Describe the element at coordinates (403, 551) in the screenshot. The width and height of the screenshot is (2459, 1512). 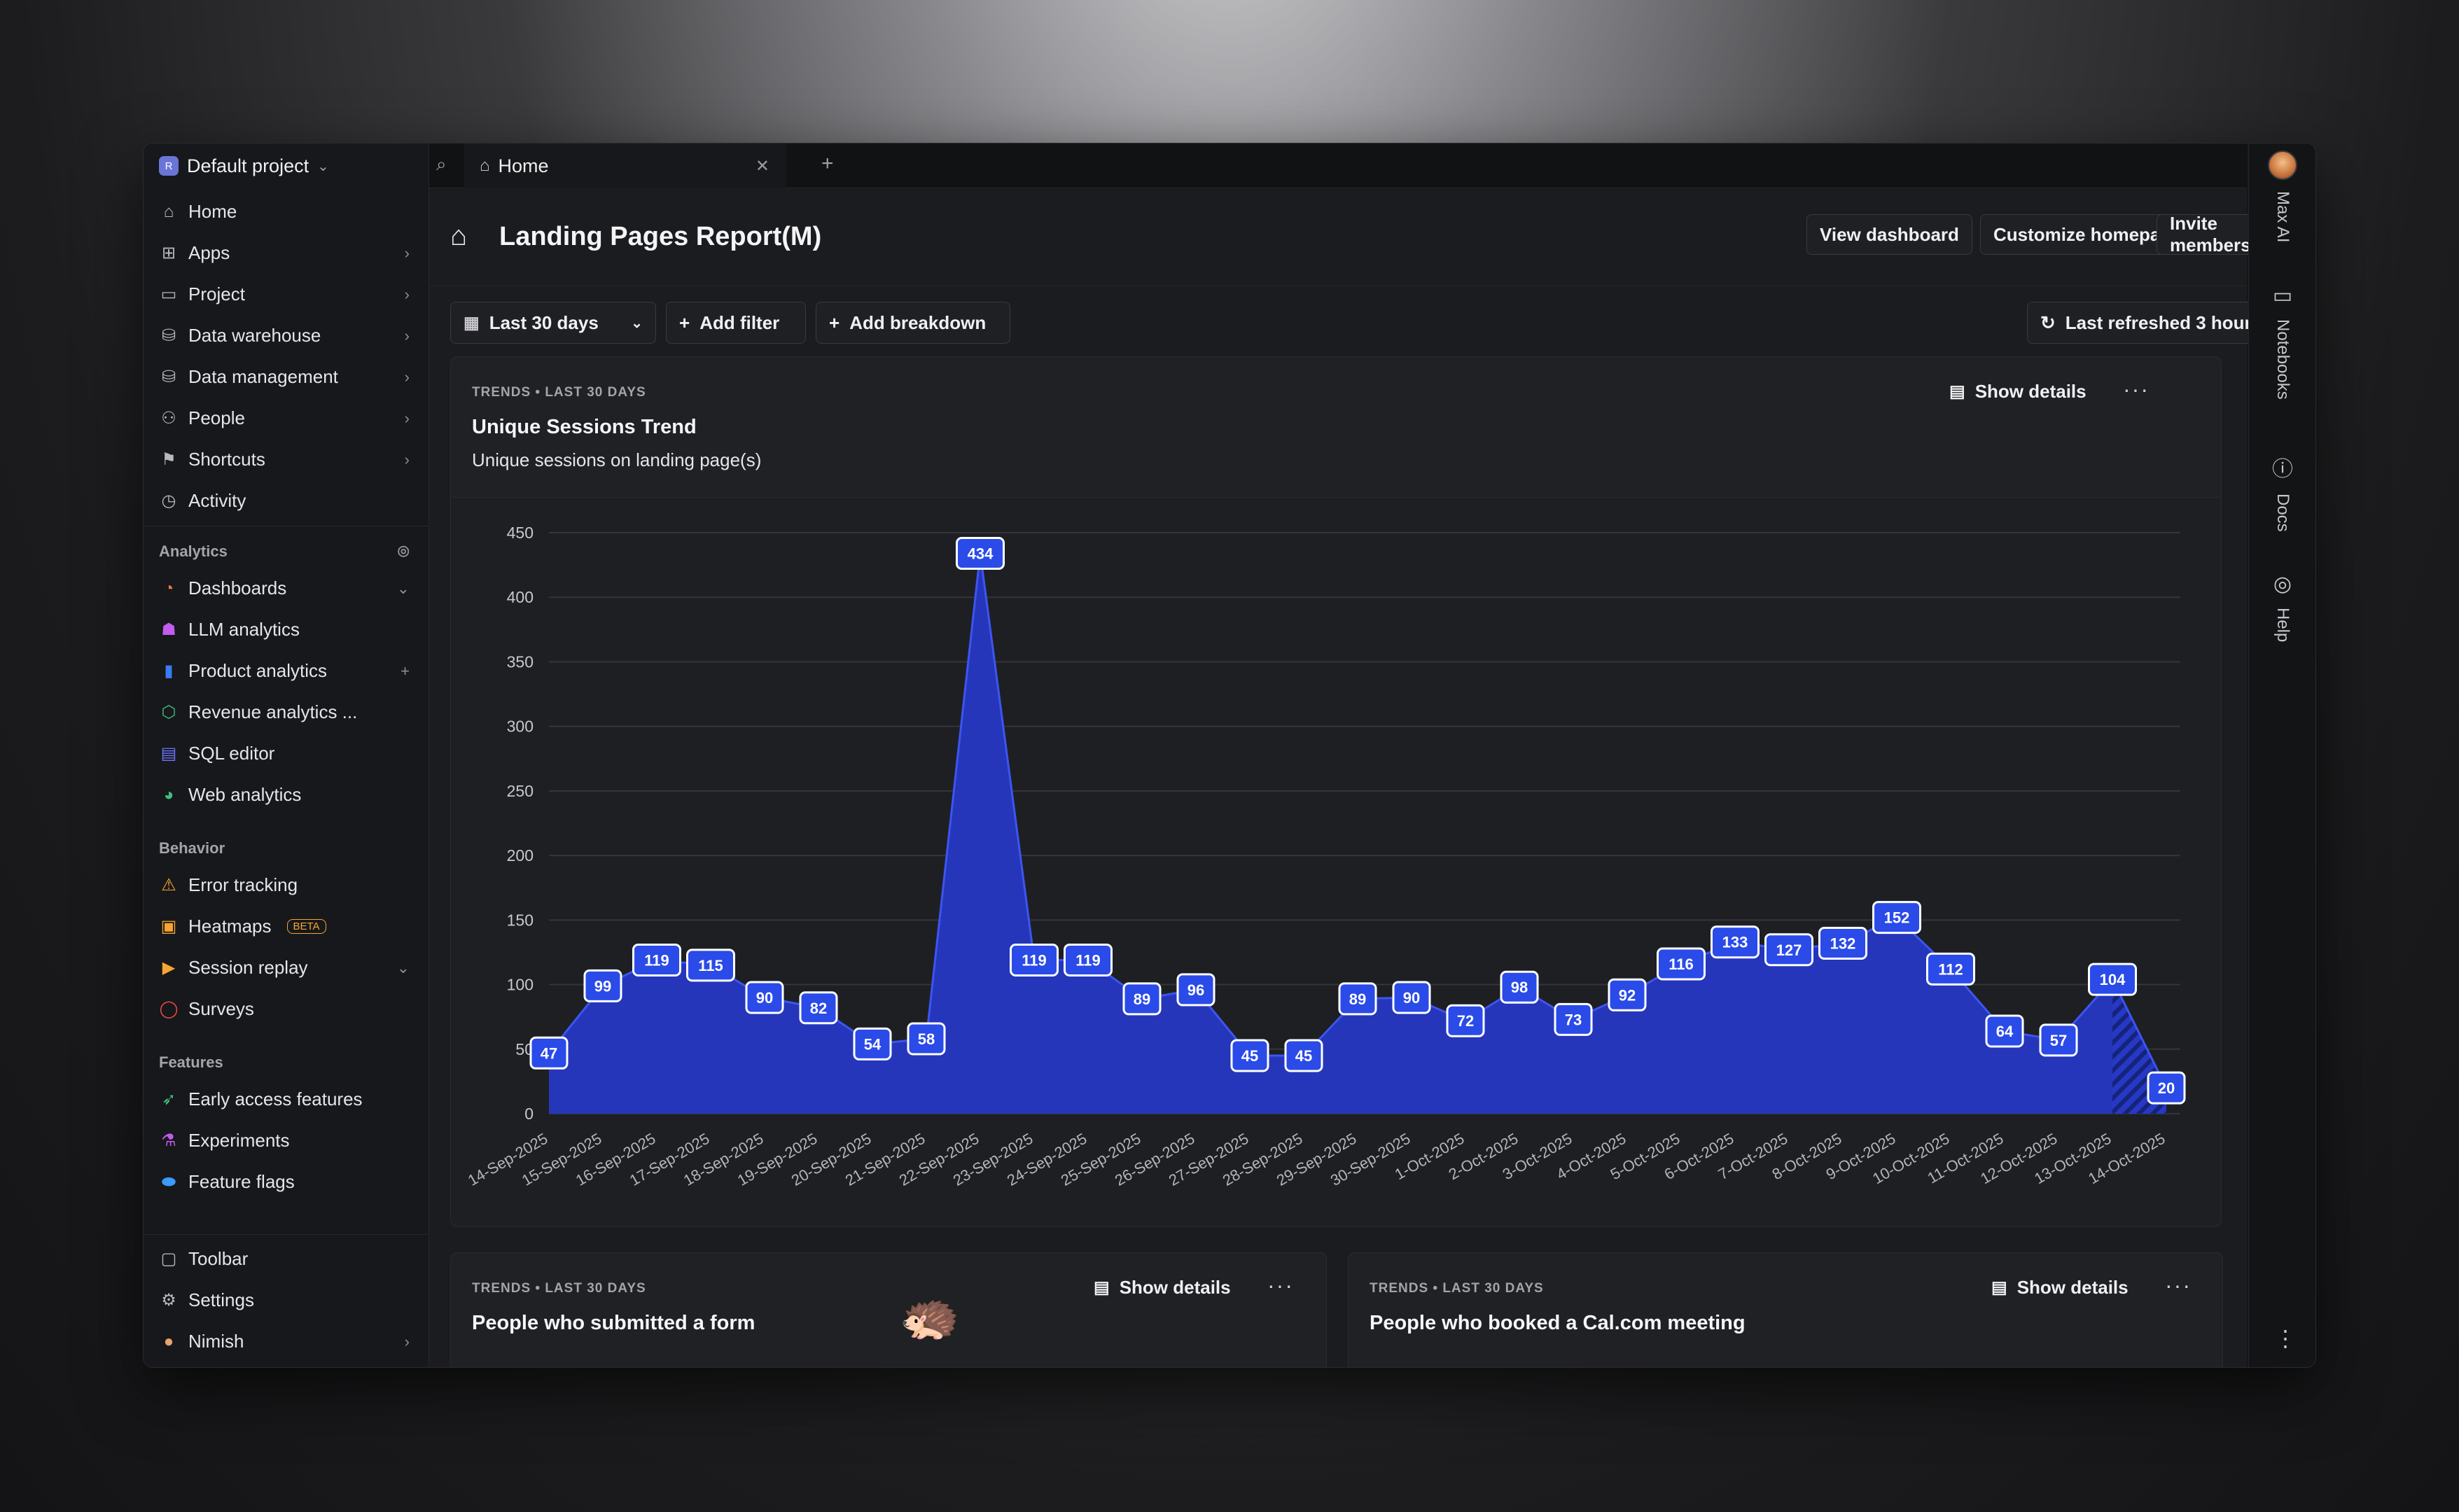
I see `settings-icon: ◎` at that location.